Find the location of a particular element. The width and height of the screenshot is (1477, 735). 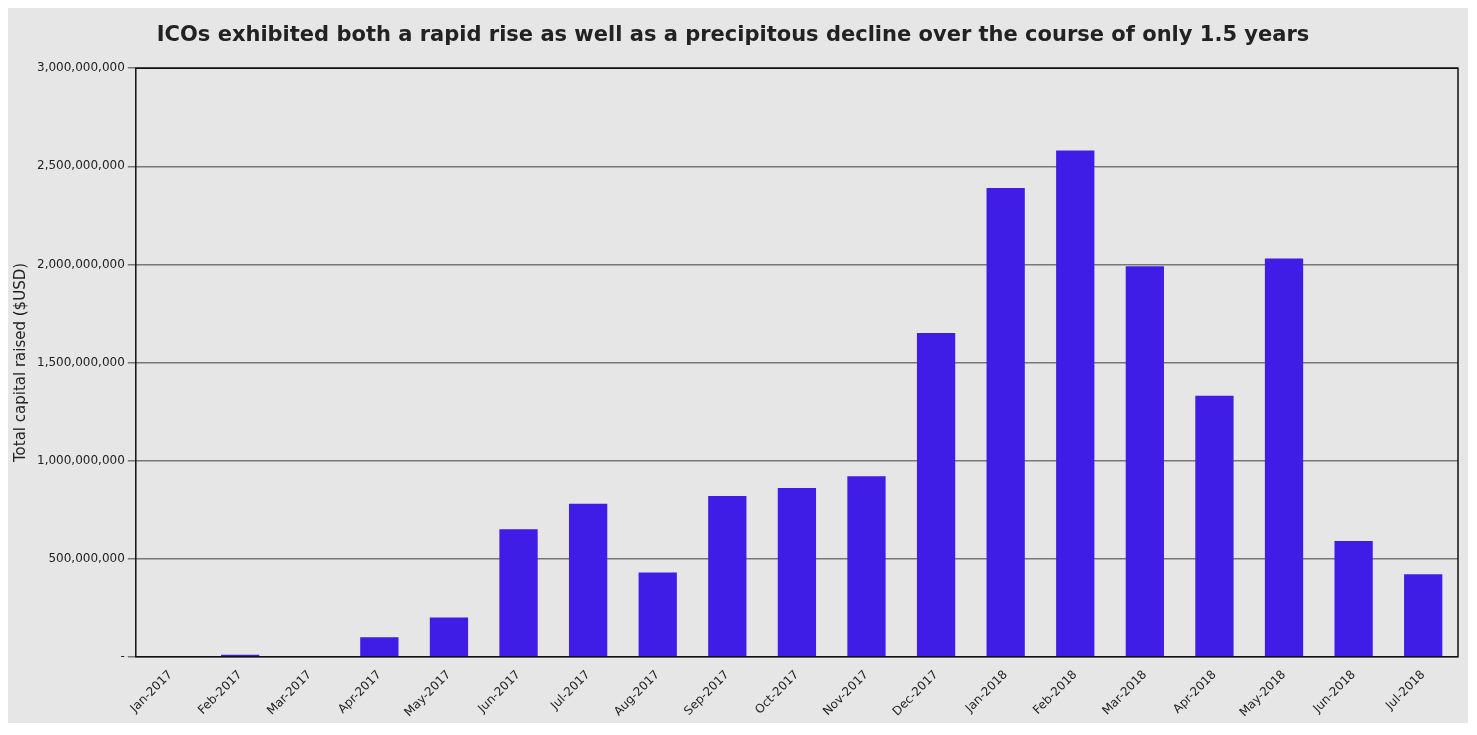

y-tick-label: 3,000,000,000 is located at coordinates (80, 67).